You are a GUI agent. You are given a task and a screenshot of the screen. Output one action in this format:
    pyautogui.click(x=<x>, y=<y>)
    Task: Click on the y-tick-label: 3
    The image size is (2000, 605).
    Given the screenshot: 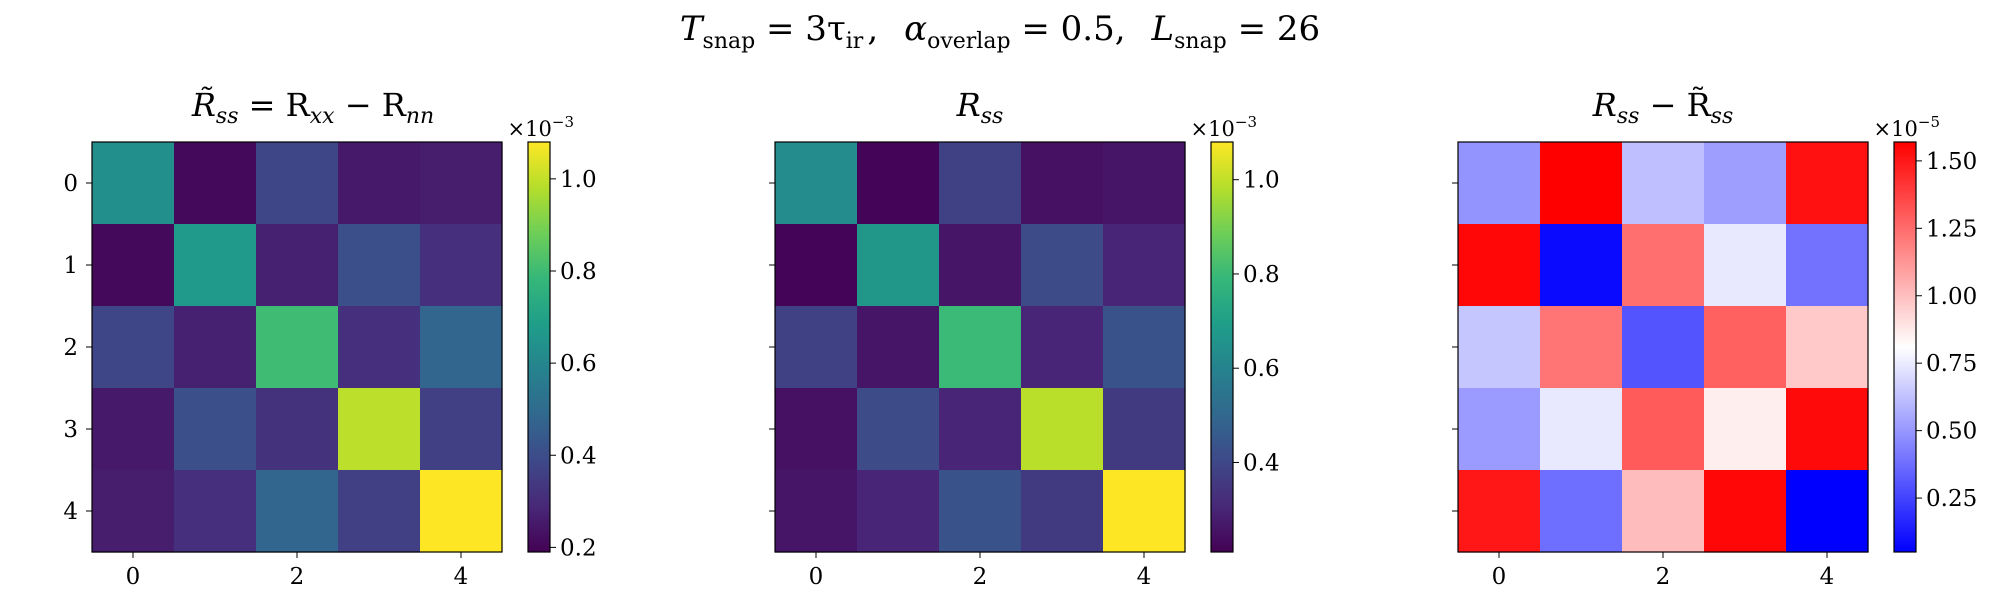 What is the action you would take?
    pyautogui.click(x=70, y=430)
    